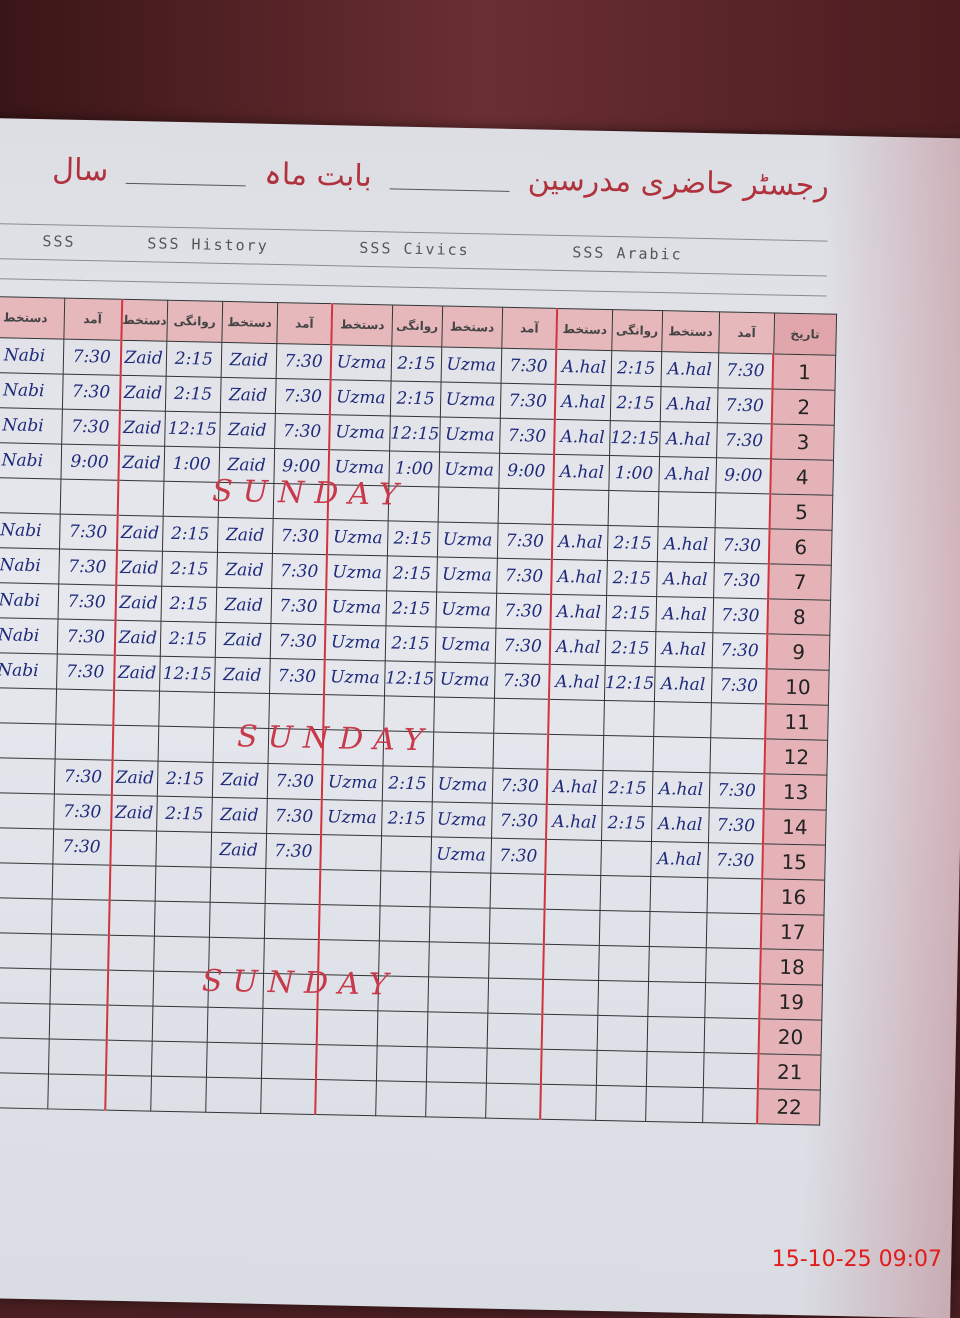 The width and height of the screenshot is (960, 1318). Describe the element at coordinates (799, 617) in the screenshot. I see `date-number: 8` at that location.